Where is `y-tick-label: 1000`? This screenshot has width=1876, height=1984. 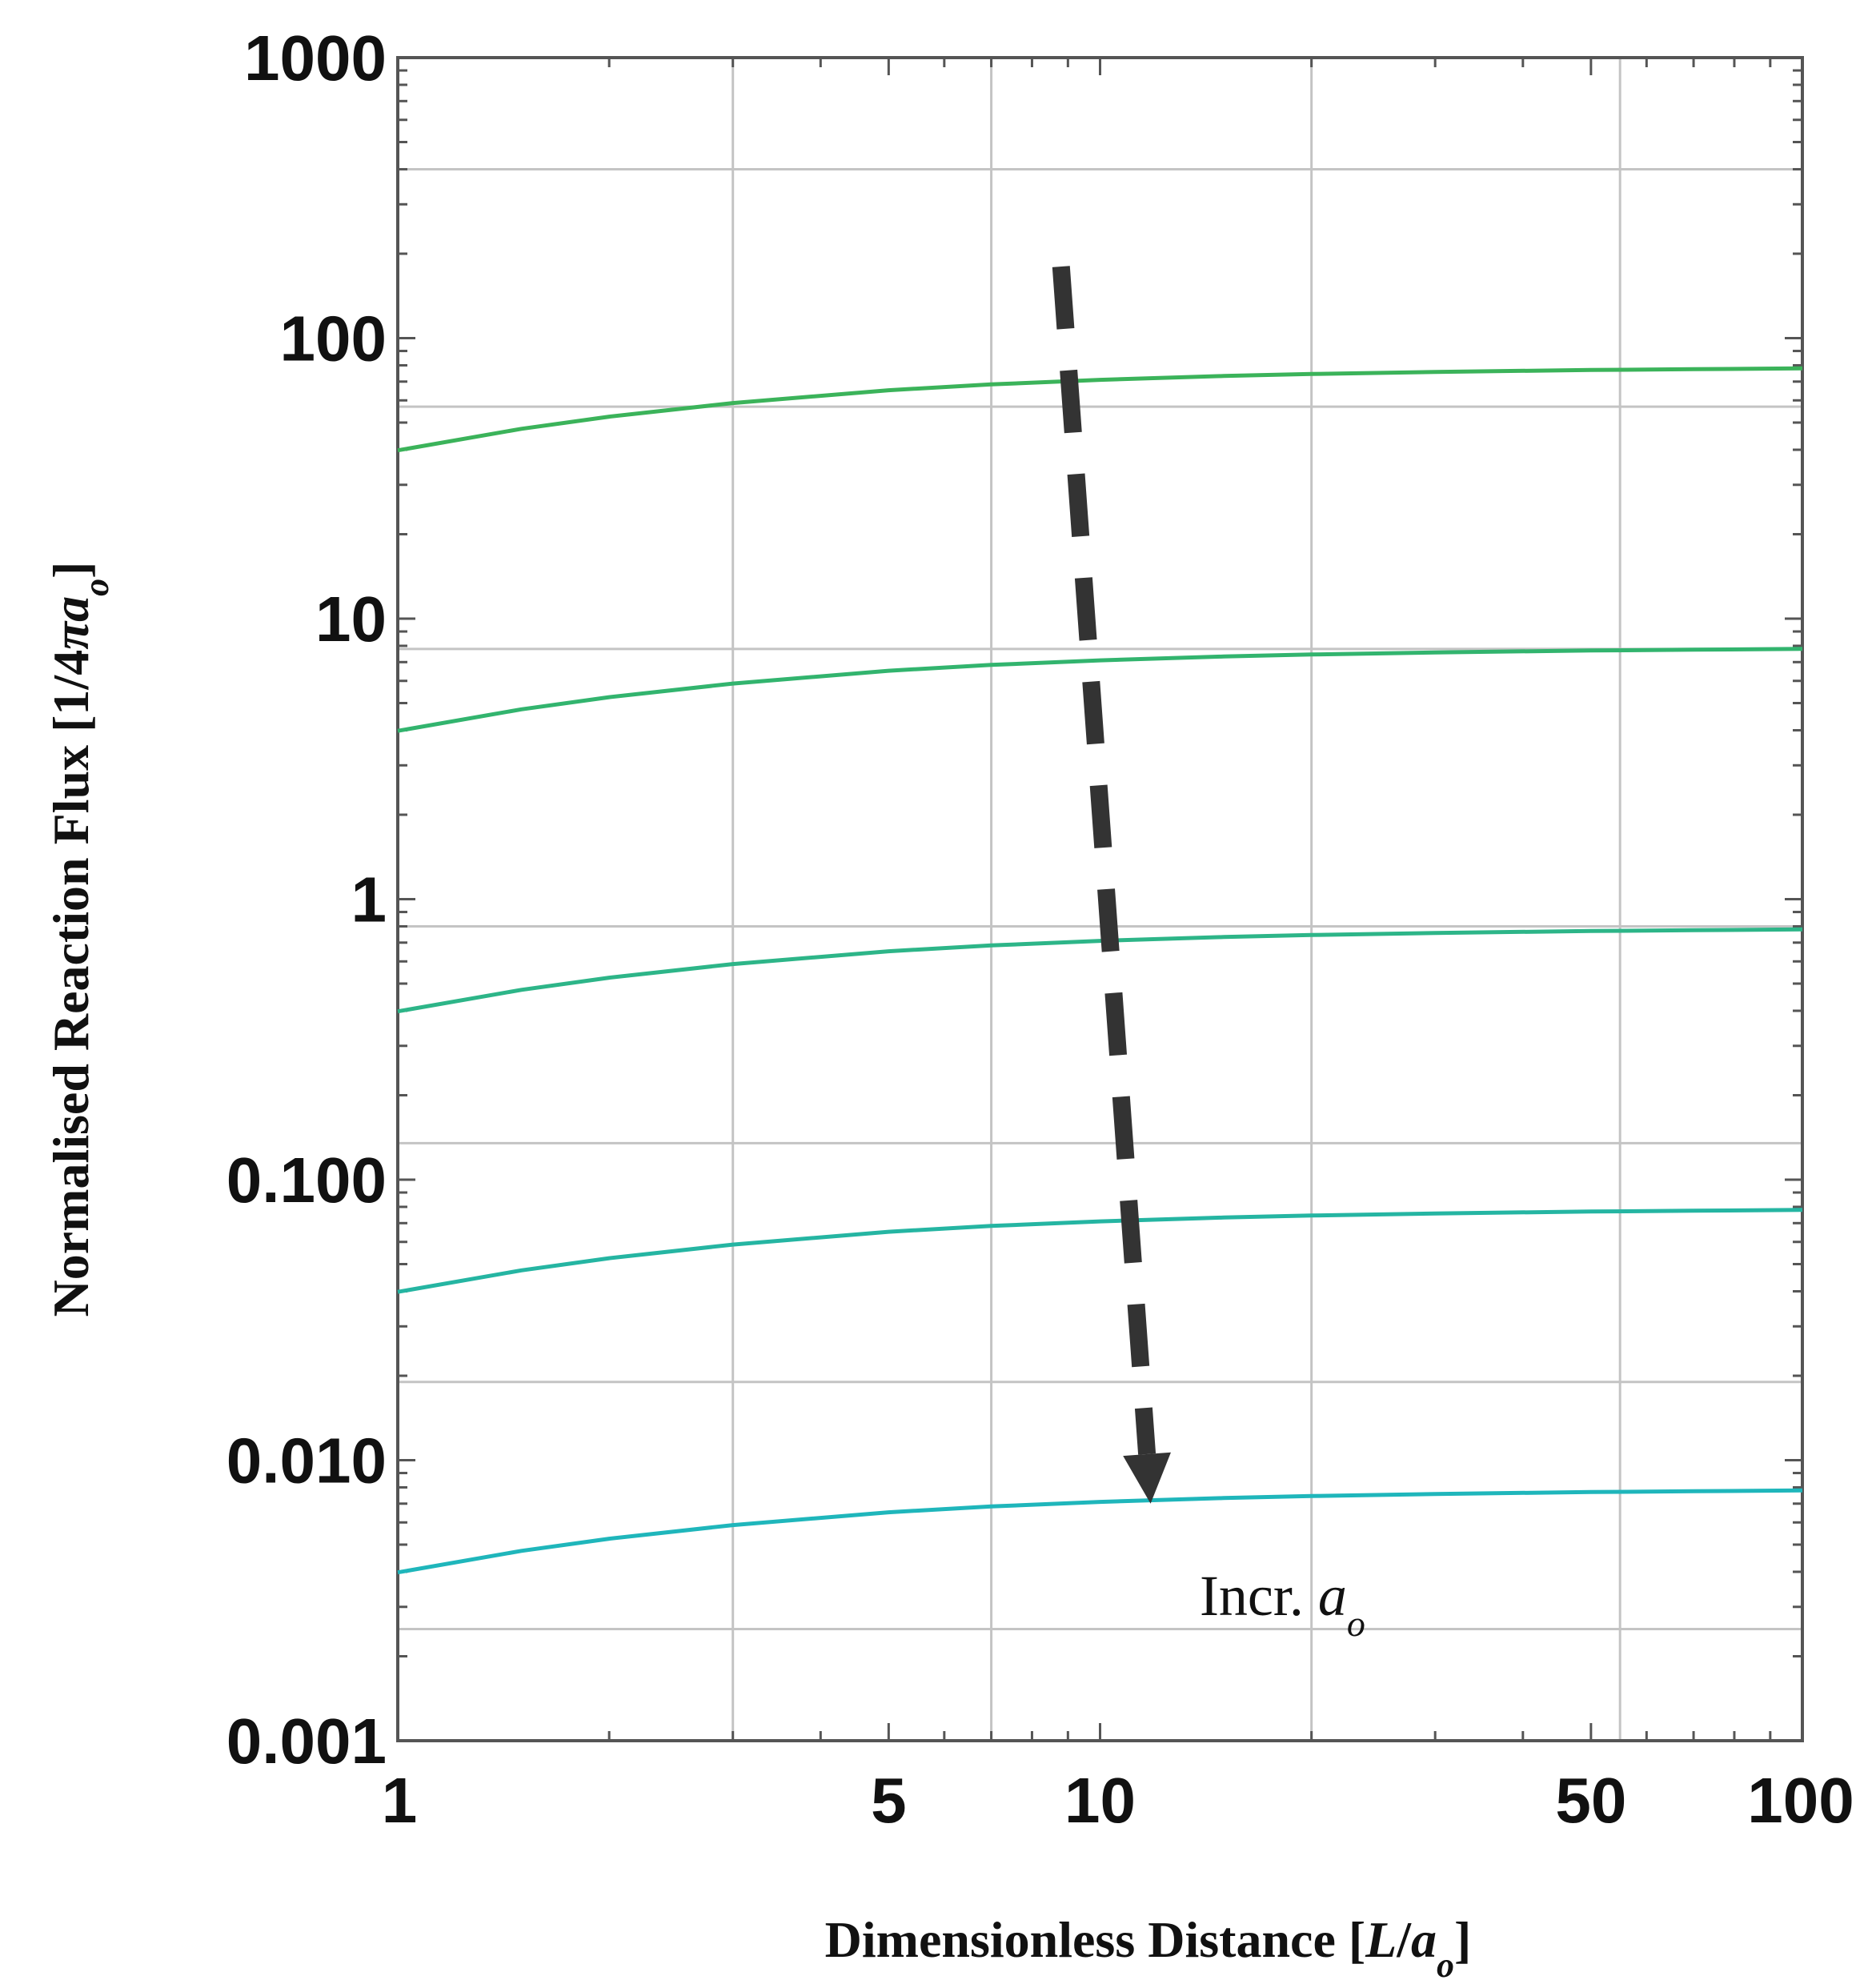 y-tick-label: 1000 is located at coordinates (315, 58).